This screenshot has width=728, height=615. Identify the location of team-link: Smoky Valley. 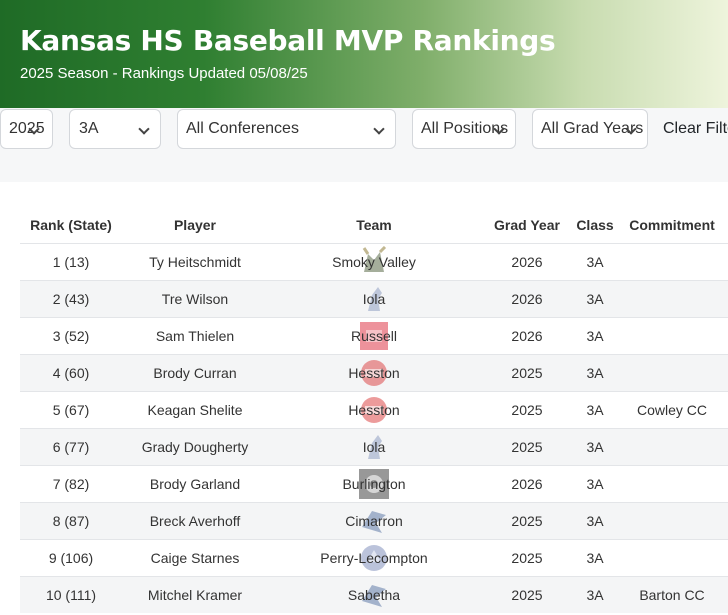
(374, 262).